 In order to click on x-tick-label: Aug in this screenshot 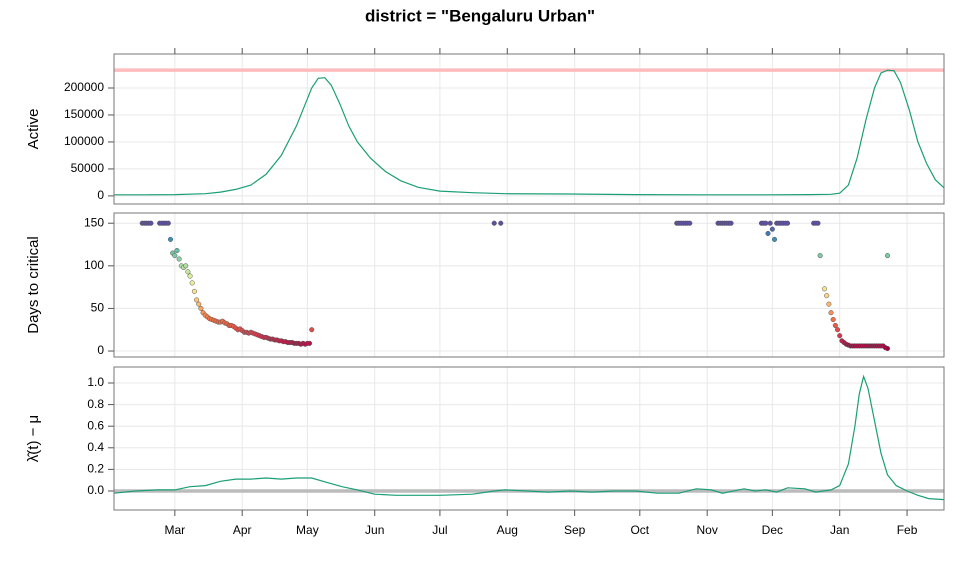, I will do `click(507, 530)`.